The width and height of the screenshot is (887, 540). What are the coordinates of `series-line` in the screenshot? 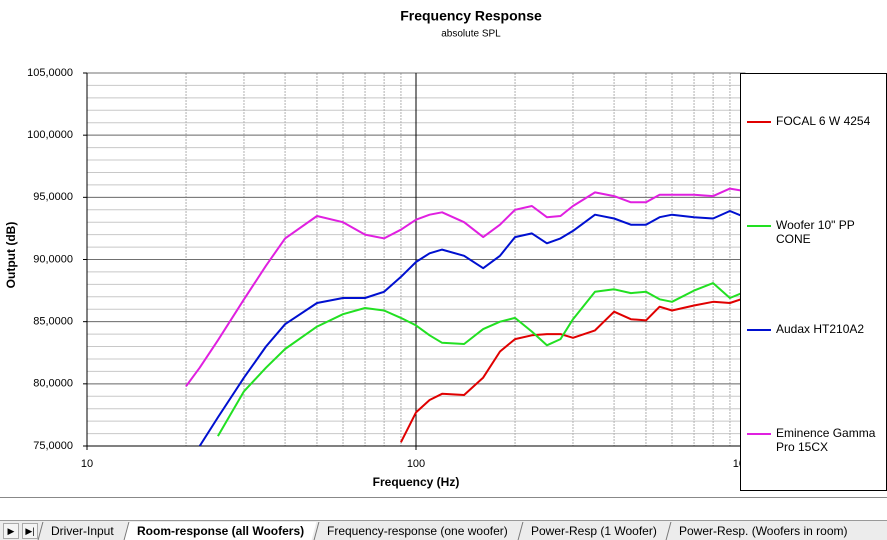 It's located at (572, 370).